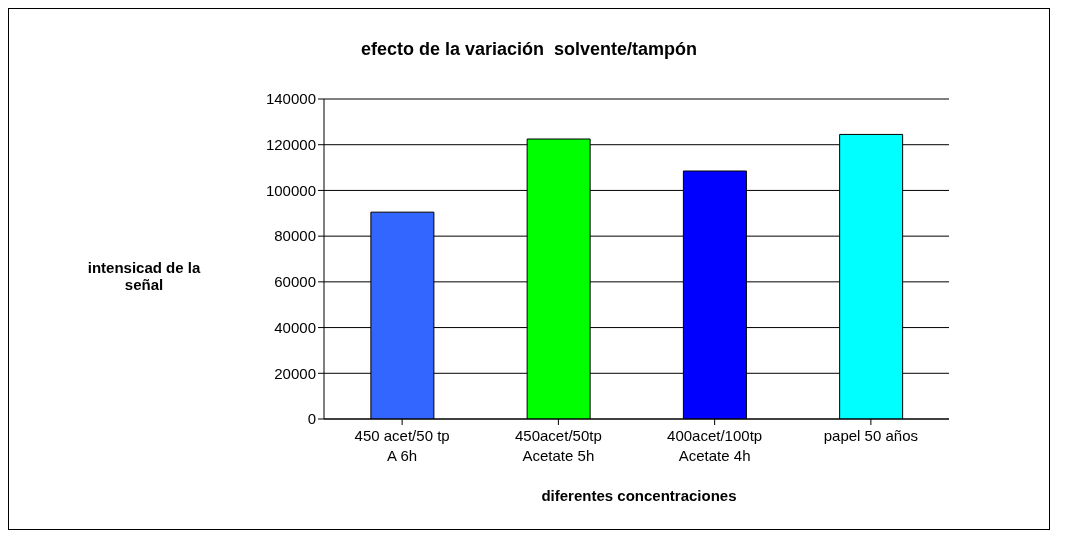 Image resolution: width=1071 pixels, height=545 pixels. I want to click on y-axis-title: intensicad de la señal, so click(144, 276).